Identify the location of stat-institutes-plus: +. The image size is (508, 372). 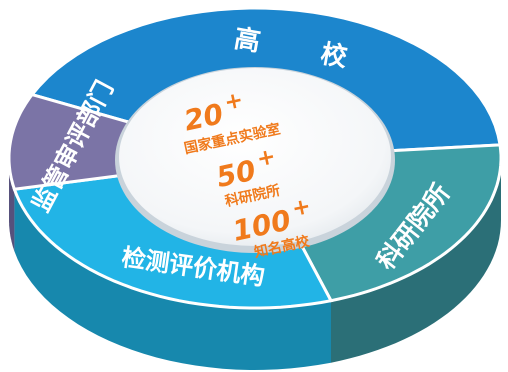
(266, 158).